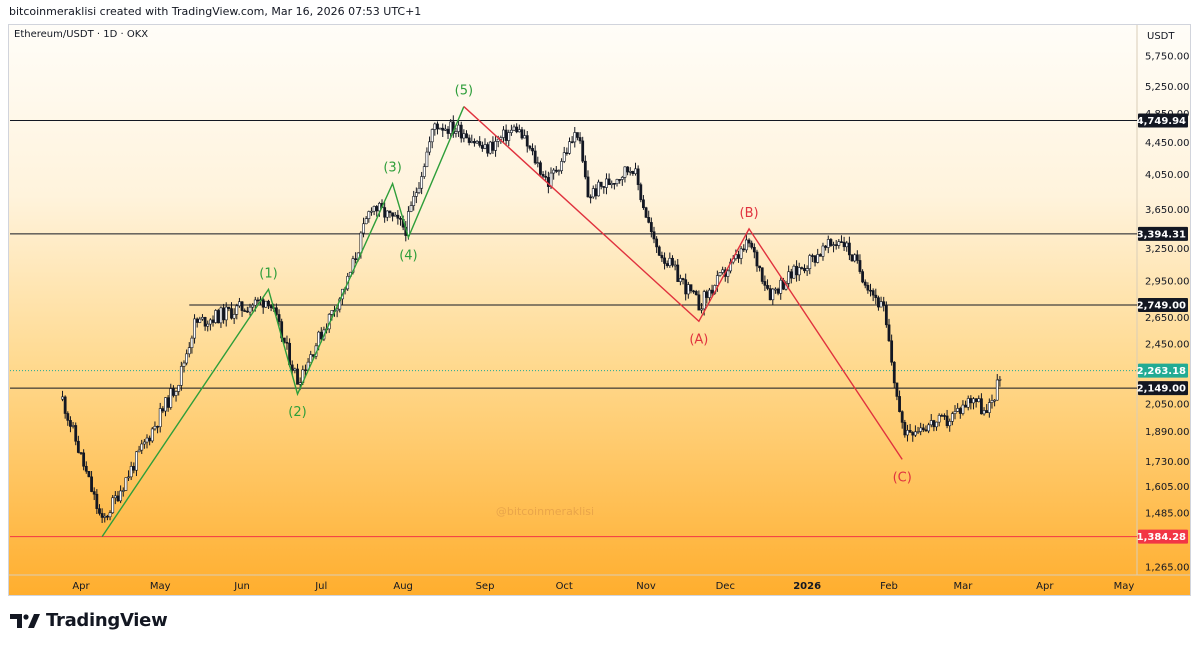 This screenshot has height=647, width=1200. I want to click on symbol-title: Ethereum/USDT · 1D · OKX, so click(81, 34).